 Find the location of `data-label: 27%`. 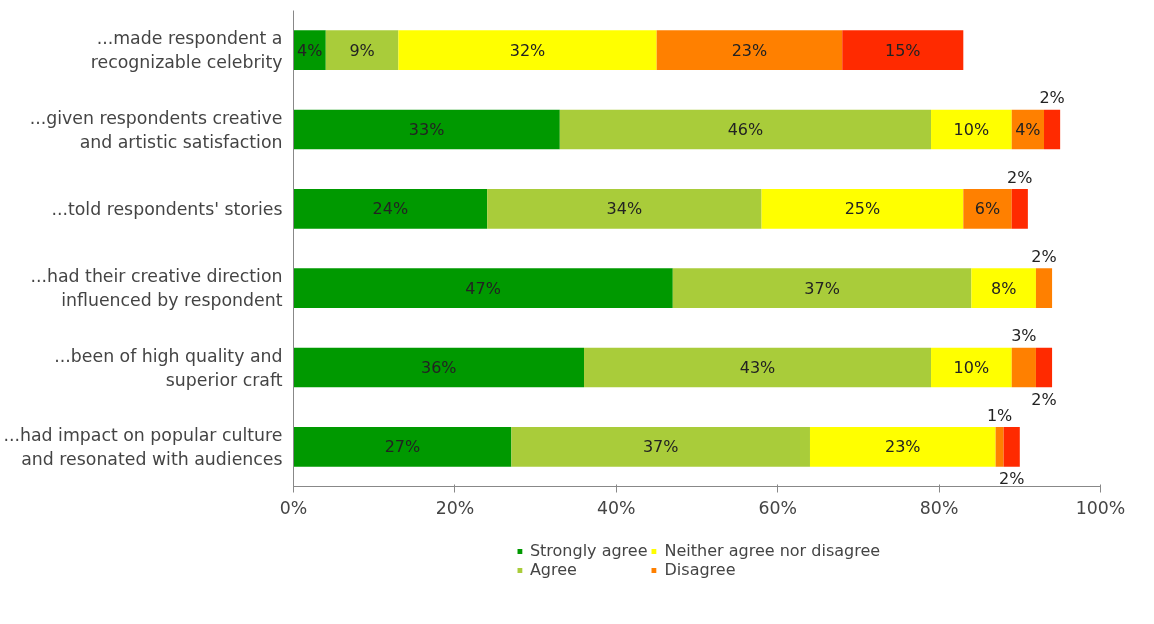

data-label: 27% is located at coordinates (402, 447).